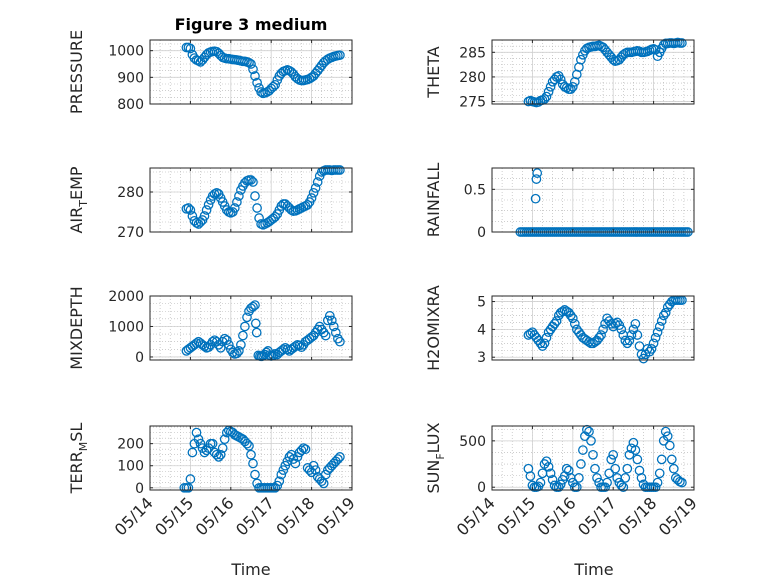 The image size is (778, 583). What do you see at coordinates (476, 516) in the screenshot?
I see `x-tick-label: 05/14` at bounding box center [476, 516].